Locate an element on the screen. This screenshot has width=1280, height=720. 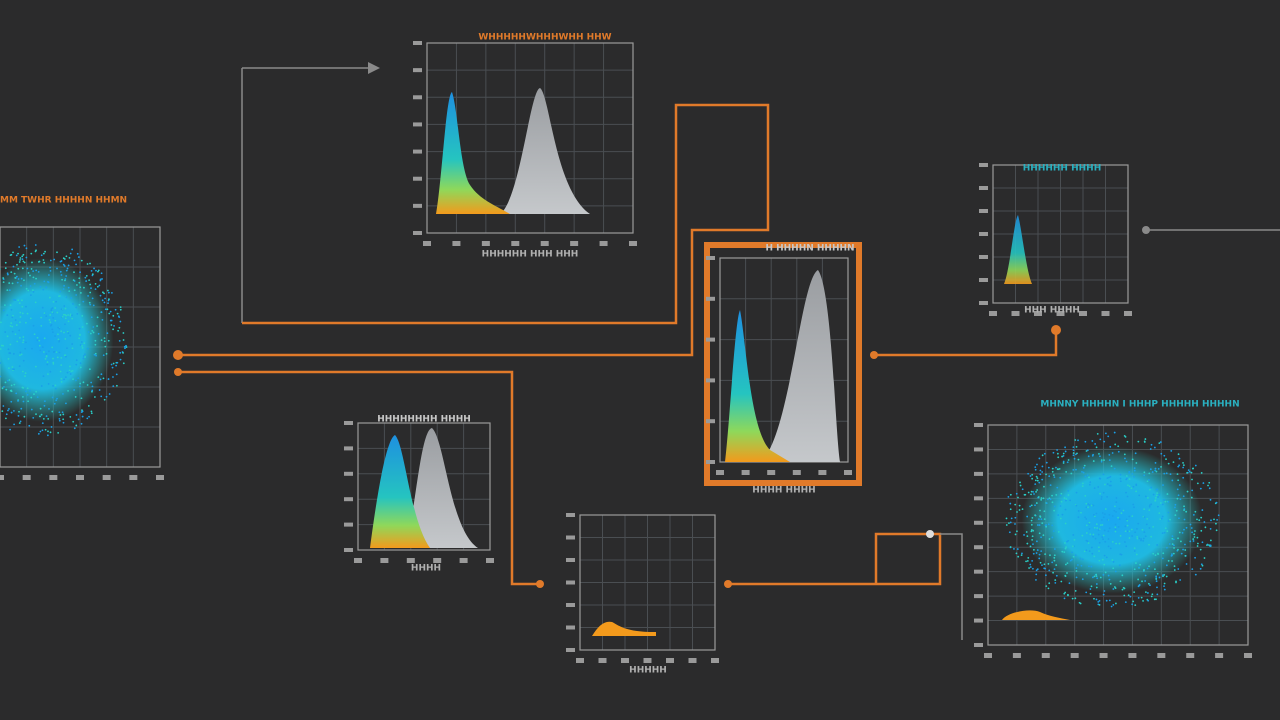
panel-footer: HHH HHHH is located at coordinates (1052, 311).